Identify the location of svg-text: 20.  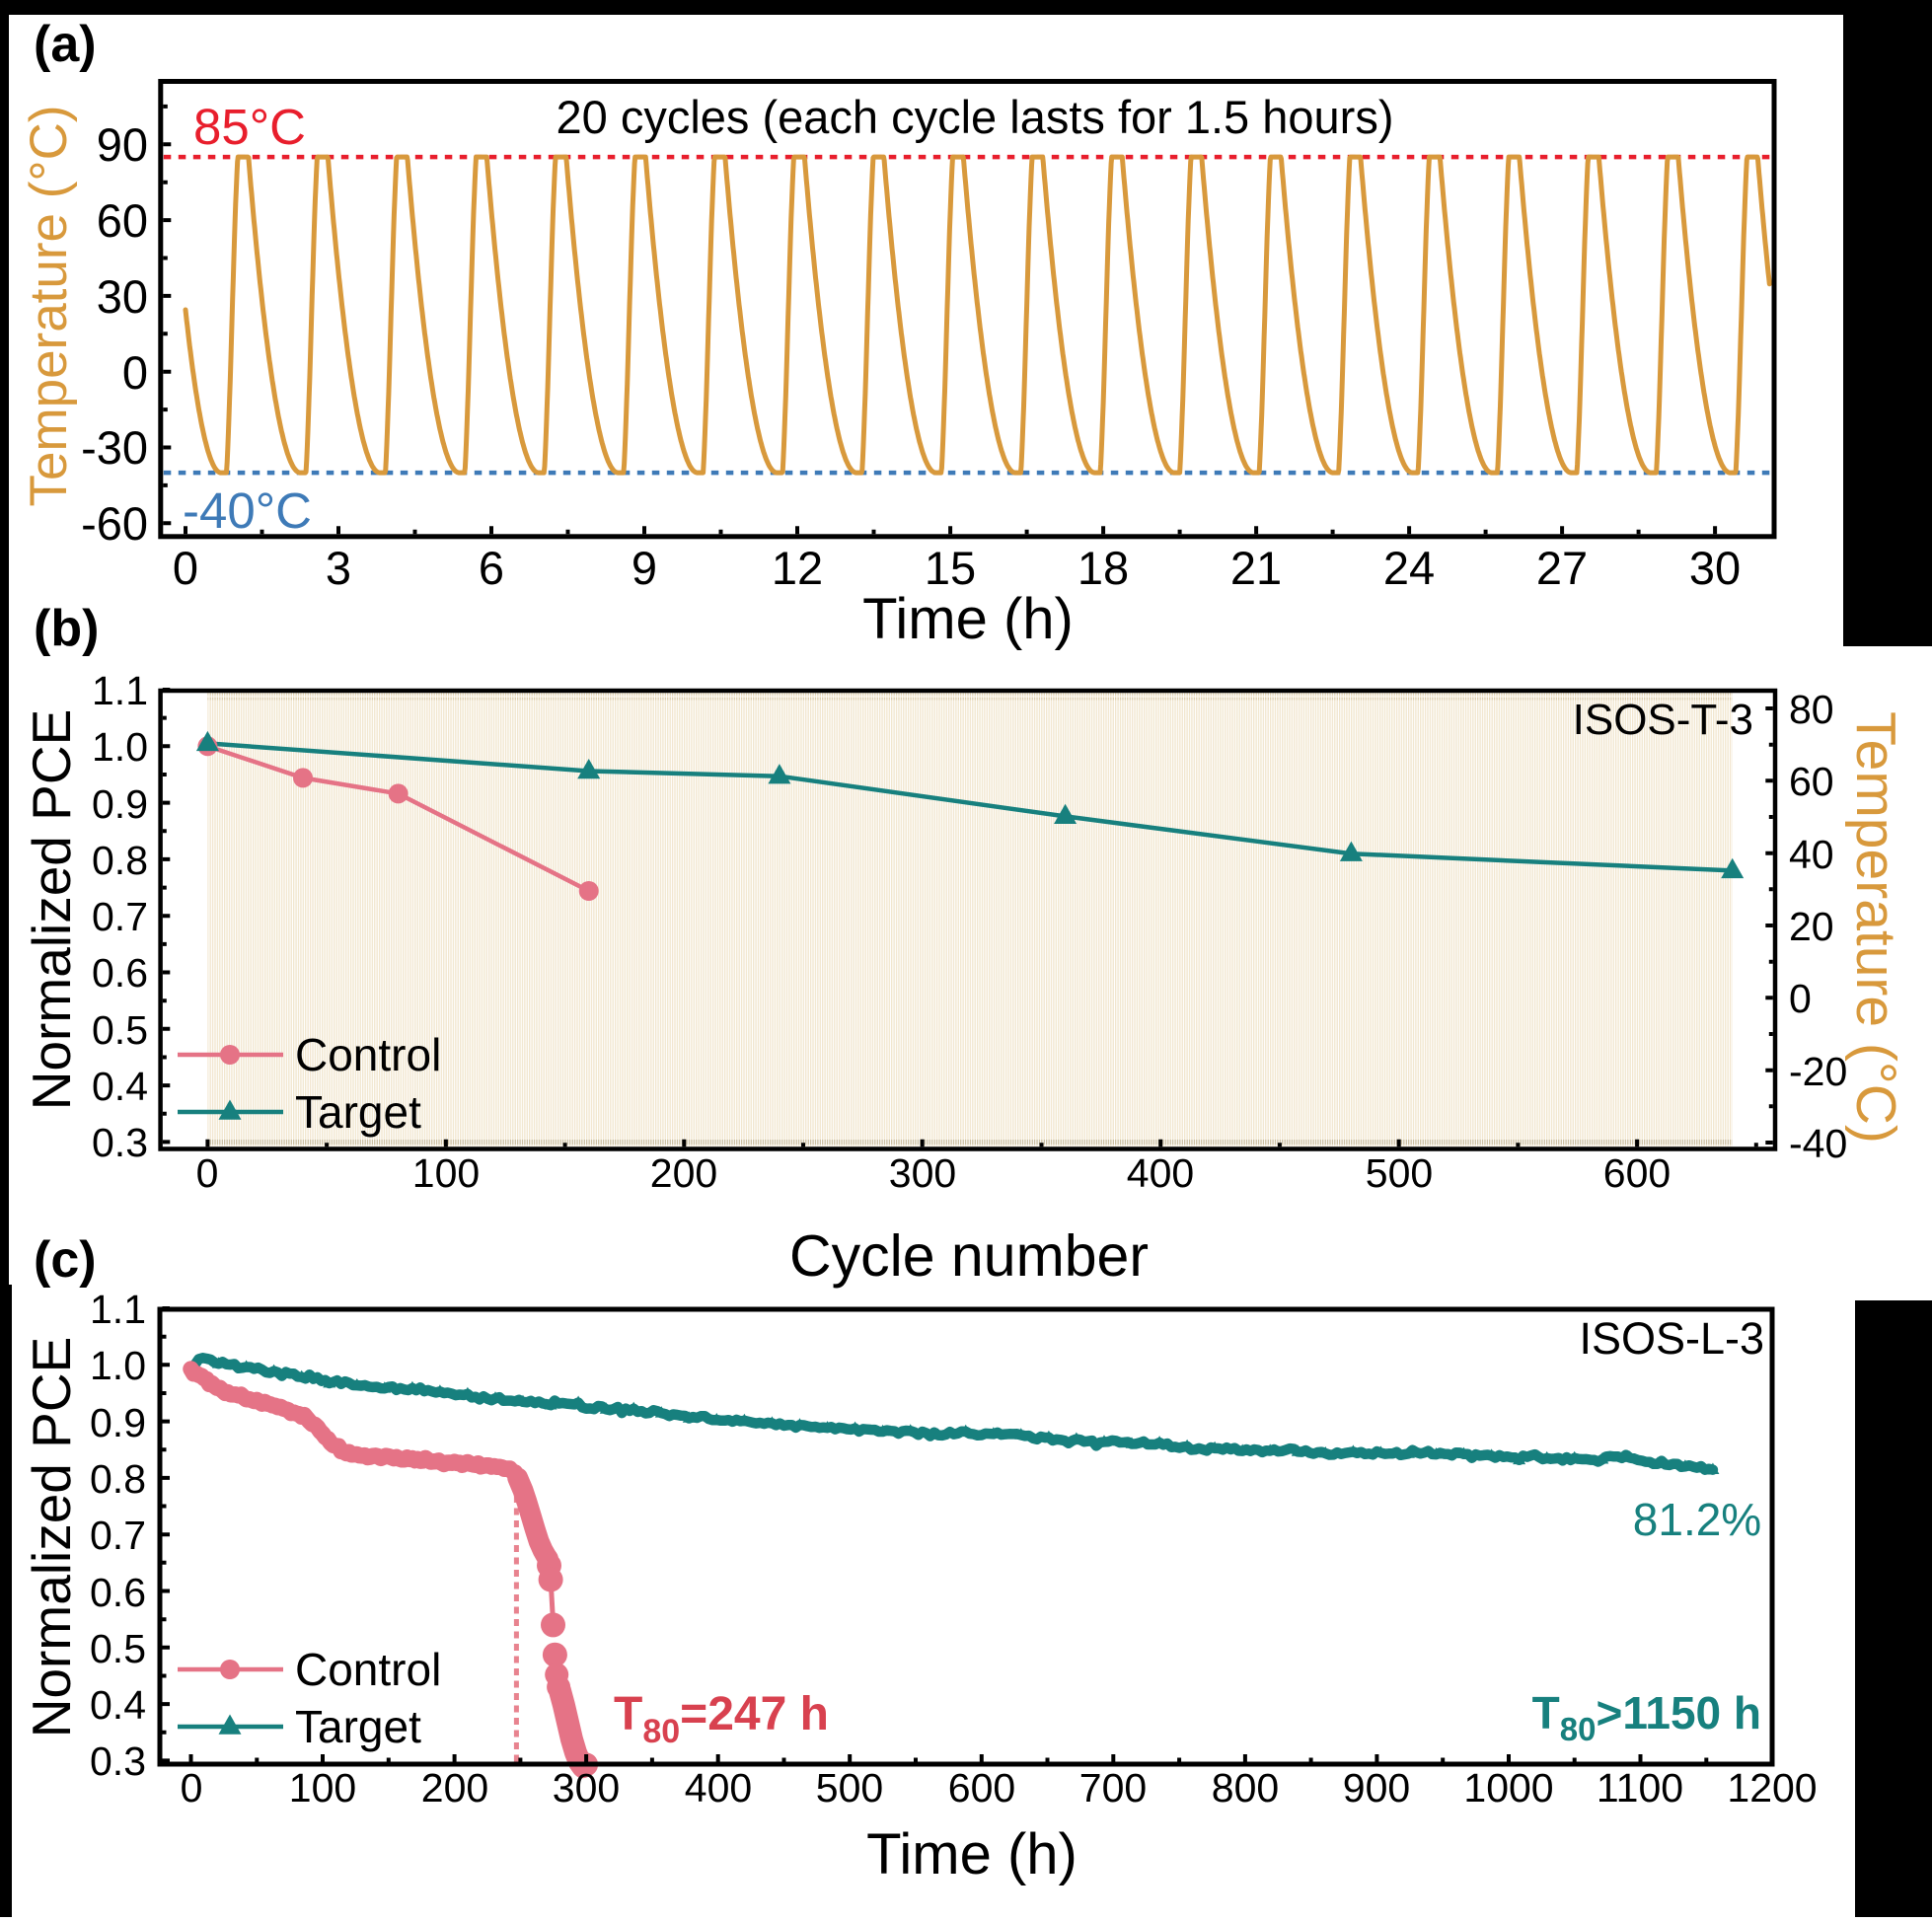
(1811, 927).